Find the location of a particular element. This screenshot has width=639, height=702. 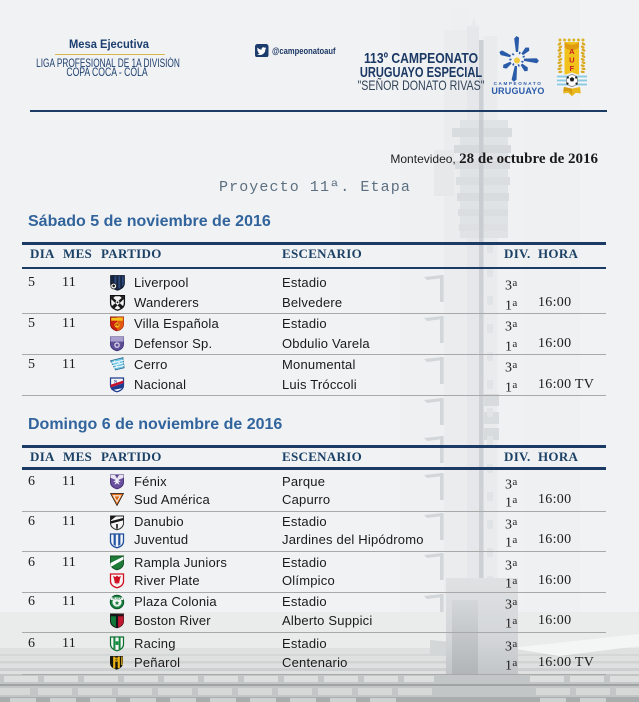

svg-text: F is located at coordinates (572, 68).